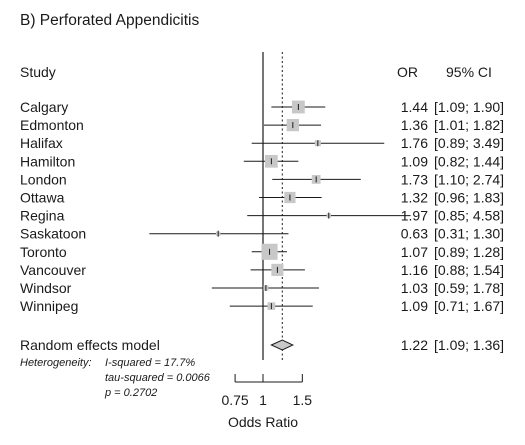 The height and width of the screenshot is (445, 525). I want to click on study-row-calgary: Calgary 1.44 [1.09; 1.90], so click(262, 107).